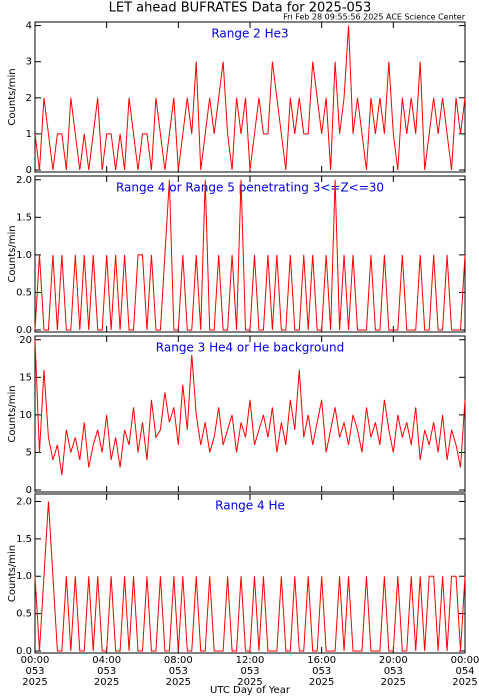 The image size is (479, 700). Describe the element at coordinates (250, 348) in the screenshot. I see `panel-title: Range 3 He4 or He background` at that location.